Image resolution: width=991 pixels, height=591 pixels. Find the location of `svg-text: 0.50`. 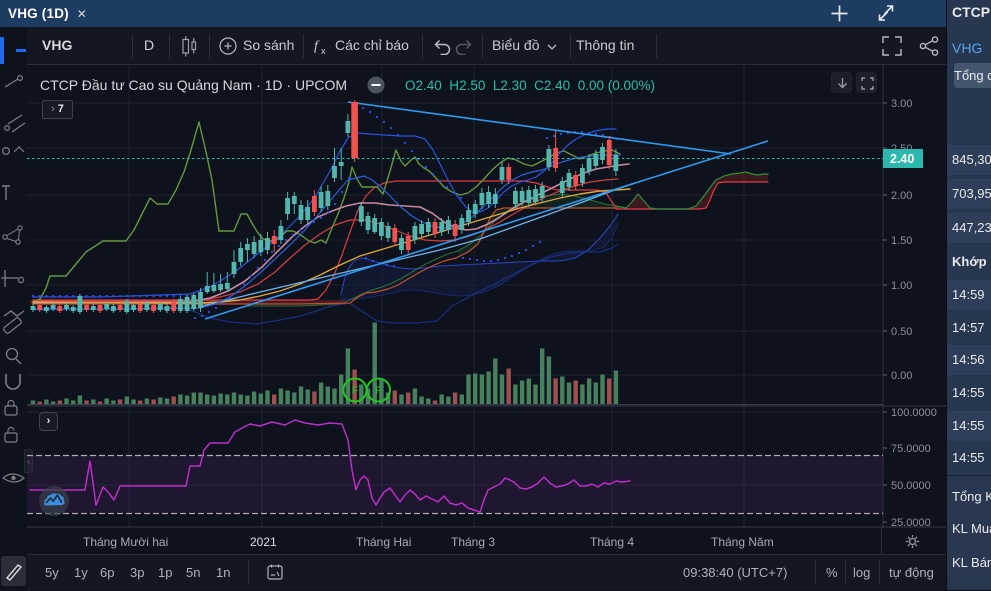

svg-text: 0.50 is located at coordinates (901, 332).